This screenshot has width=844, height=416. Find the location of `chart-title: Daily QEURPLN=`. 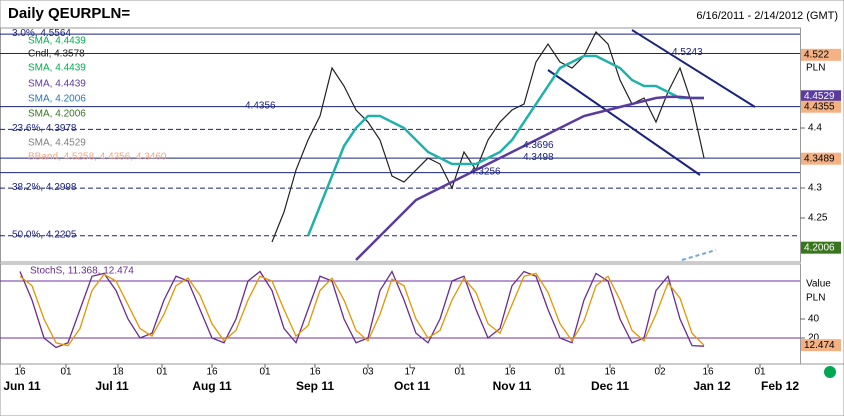

chart-title: Daily QEURPLN= is located at coordinates (69, 13).